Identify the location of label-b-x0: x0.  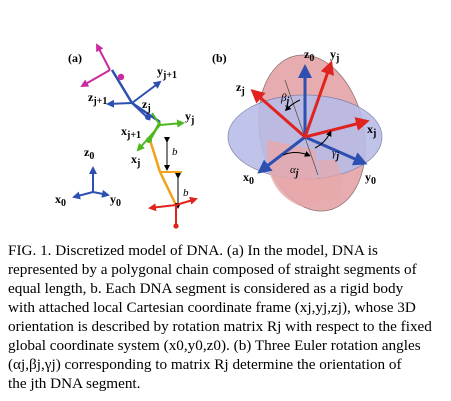
(248, 178).